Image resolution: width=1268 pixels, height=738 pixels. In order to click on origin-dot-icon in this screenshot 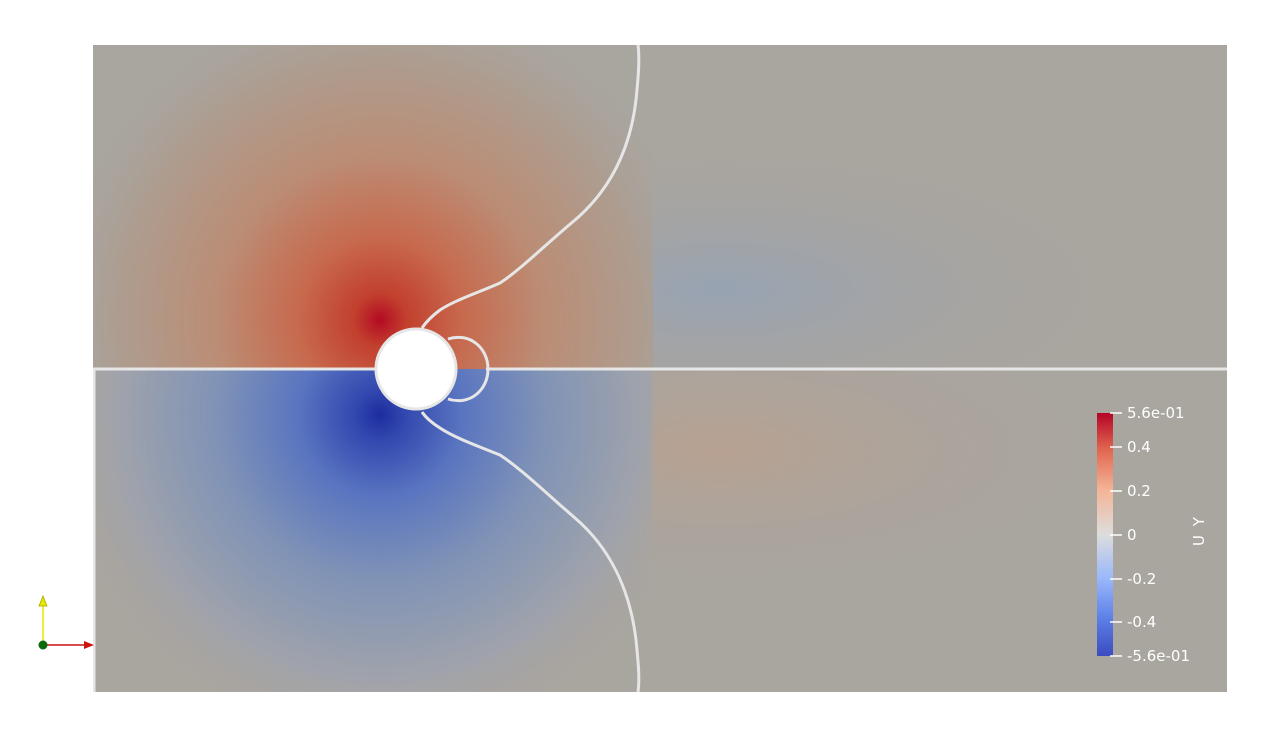, I will do `click(43, 645)`.